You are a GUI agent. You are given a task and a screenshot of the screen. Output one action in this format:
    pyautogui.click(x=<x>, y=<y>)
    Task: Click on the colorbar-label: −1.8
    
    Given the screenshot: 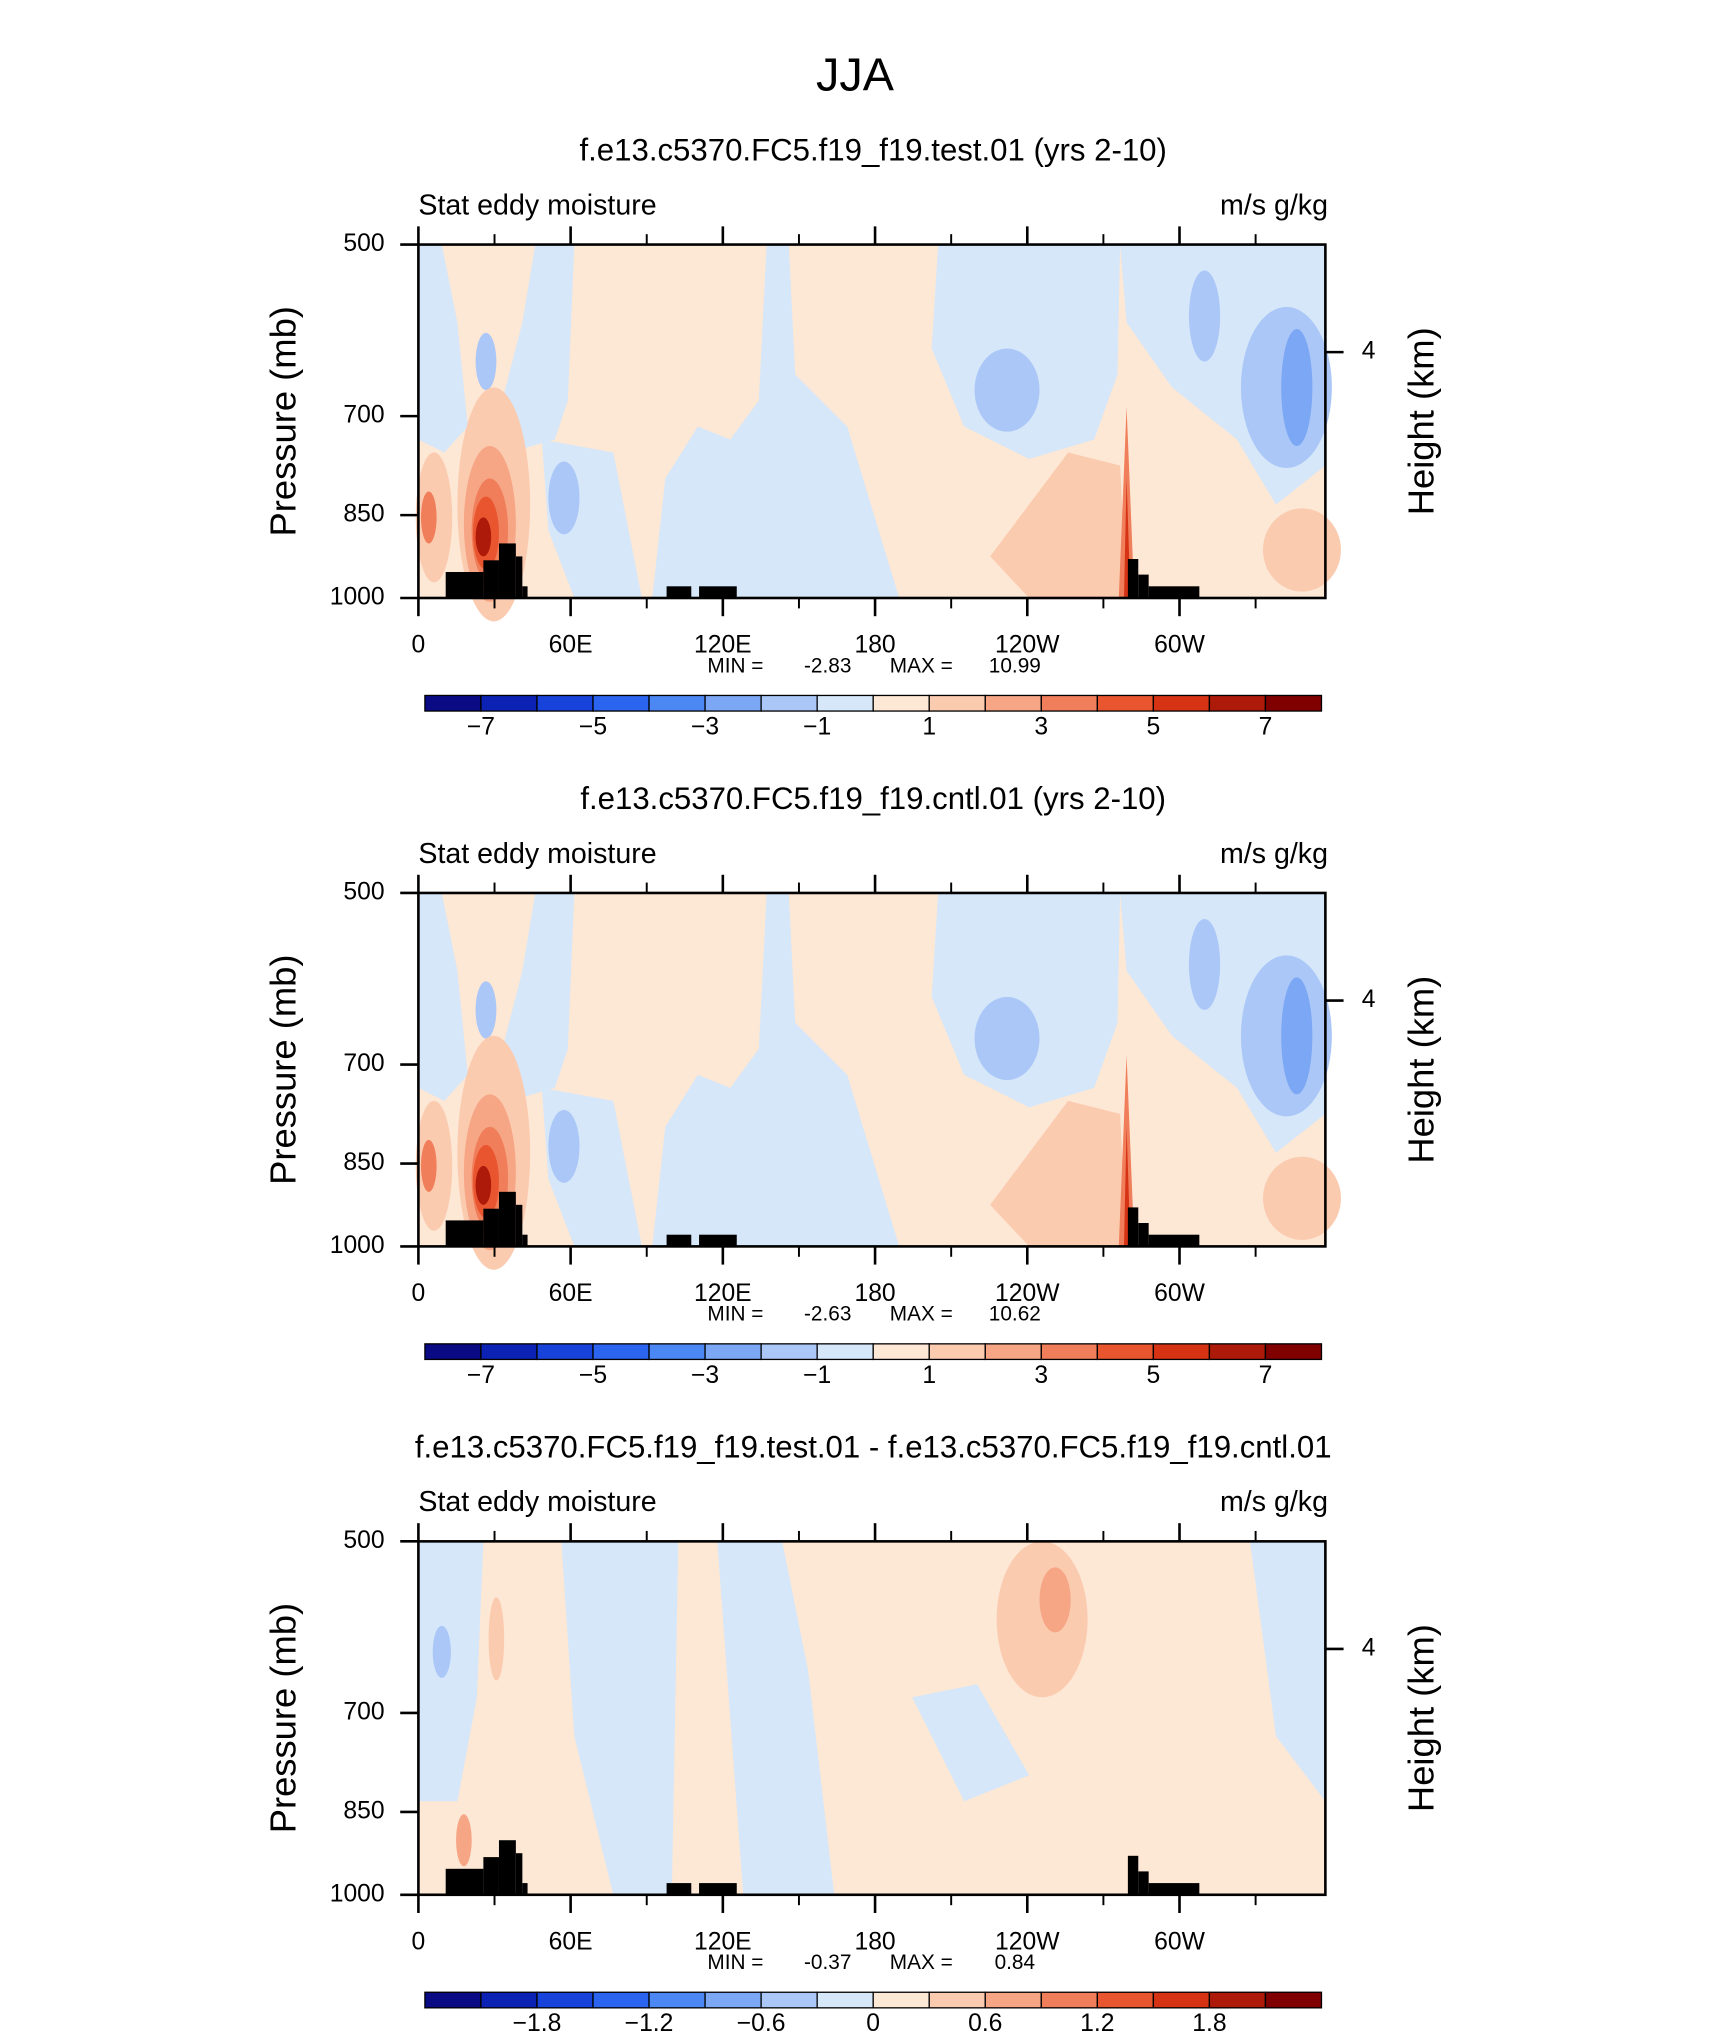 What is the action you would take?
    pyautogui.click(x=537, y=2023)
    